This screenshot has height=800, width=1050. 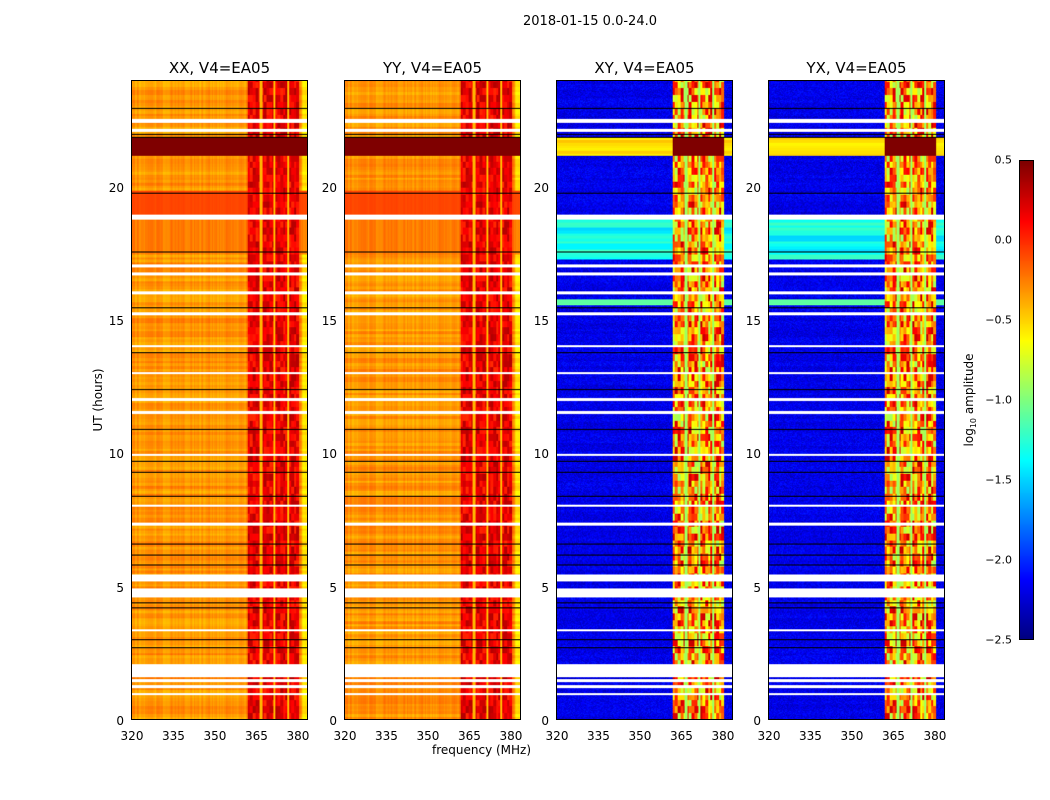 What do you see at coordinates (219, 68) in the screenshot?
I see `panel-title: XX, V4=EA05` at bounding box center [219, 68].